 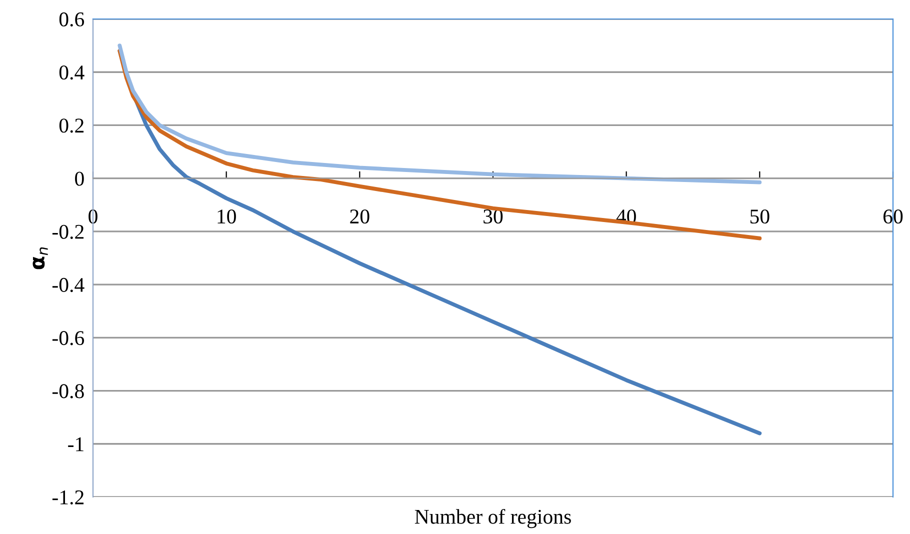 What do you see at coordinates (40, 258) in the screenshot?
I see `y-axis-title: α$_{n}$` at bounding box center [40, 258].